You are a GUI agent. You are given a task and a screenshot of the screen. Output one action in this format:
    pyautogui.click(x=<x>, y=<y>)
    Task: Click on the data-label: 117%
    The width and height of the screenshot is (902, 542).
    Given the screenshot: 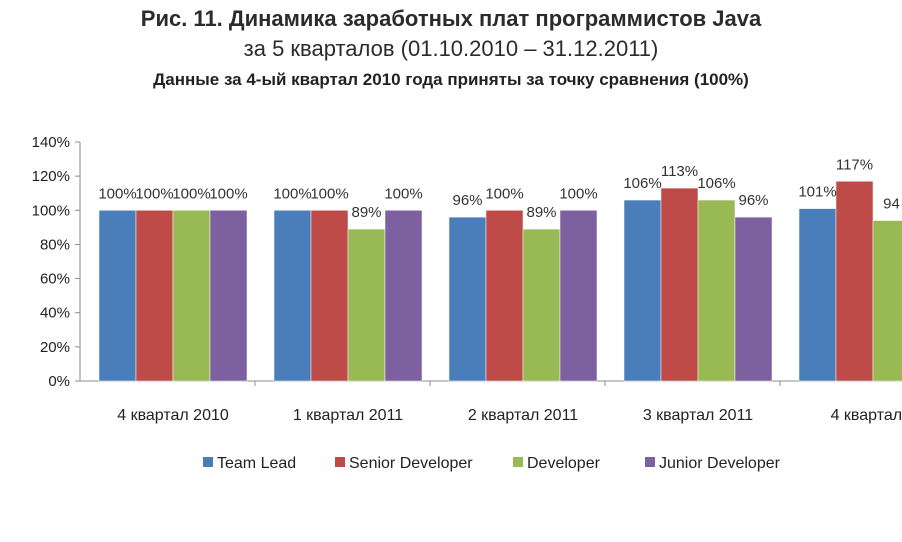 What is the action you would take?
    pyautogui.click(x=854, y=164)
    